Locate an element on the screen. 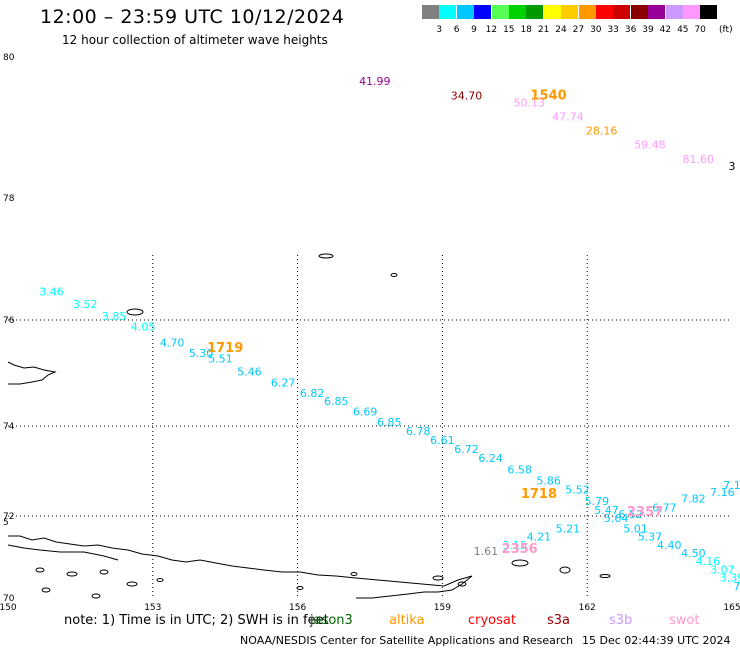 Image resolution: width=740 pixels, height=650 pixels. color-scale-tick: 21 is located at coordinates (543, 30).